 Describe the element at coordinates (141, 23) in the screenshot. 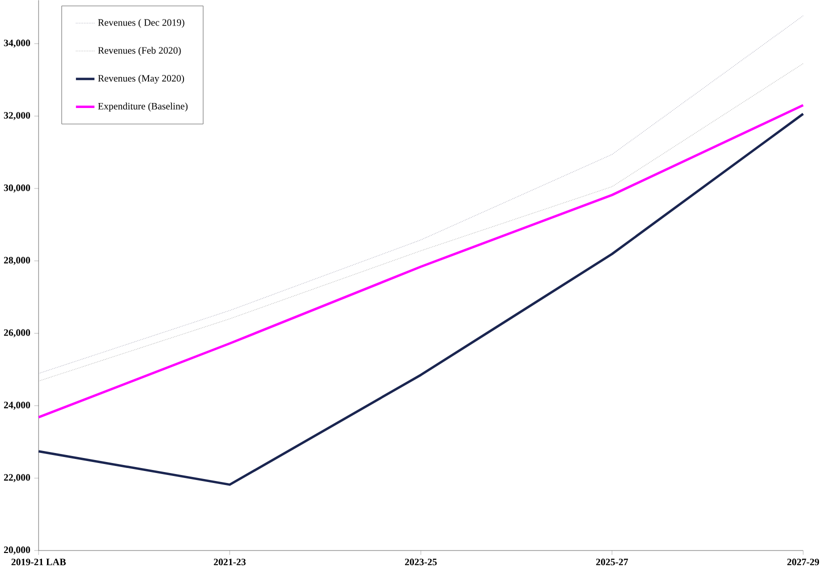

I see `legend-label: Revenues ( Dec 2019)` at that location.